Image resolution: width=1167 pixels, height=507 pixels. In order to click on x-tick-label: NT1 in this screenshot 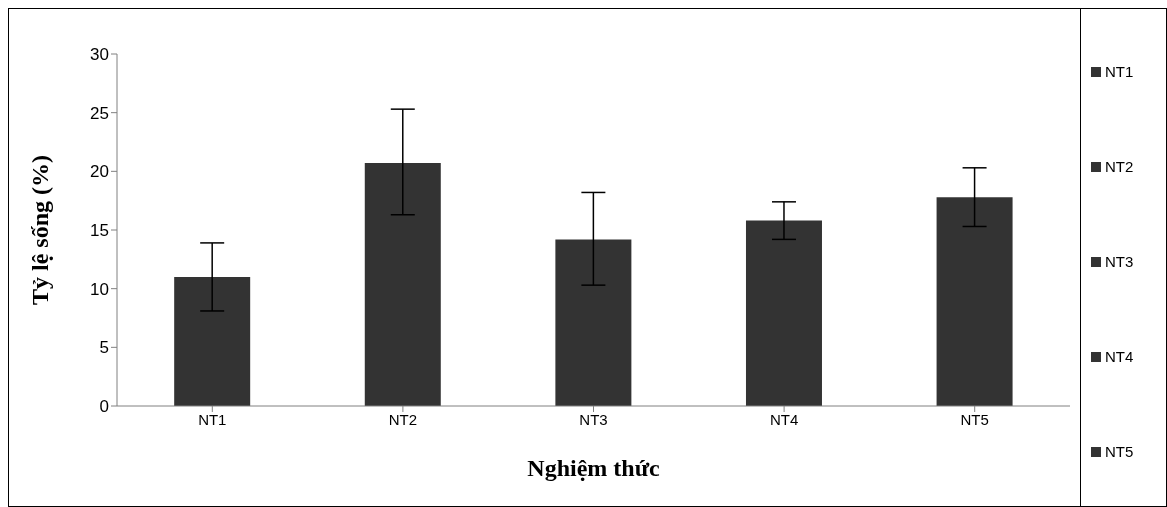, I will do `click(212, 419)`.